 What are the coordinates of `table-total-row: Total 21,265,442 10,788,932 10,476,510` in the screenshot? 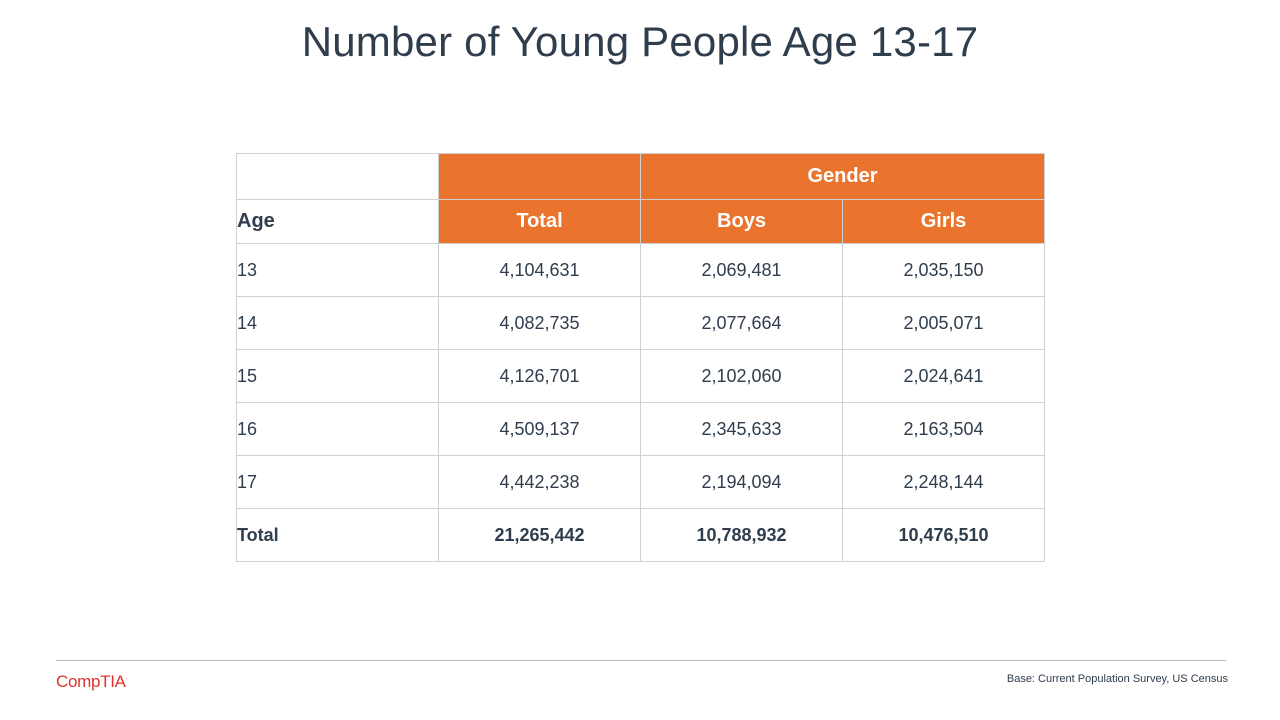 It's located at (640, 535).